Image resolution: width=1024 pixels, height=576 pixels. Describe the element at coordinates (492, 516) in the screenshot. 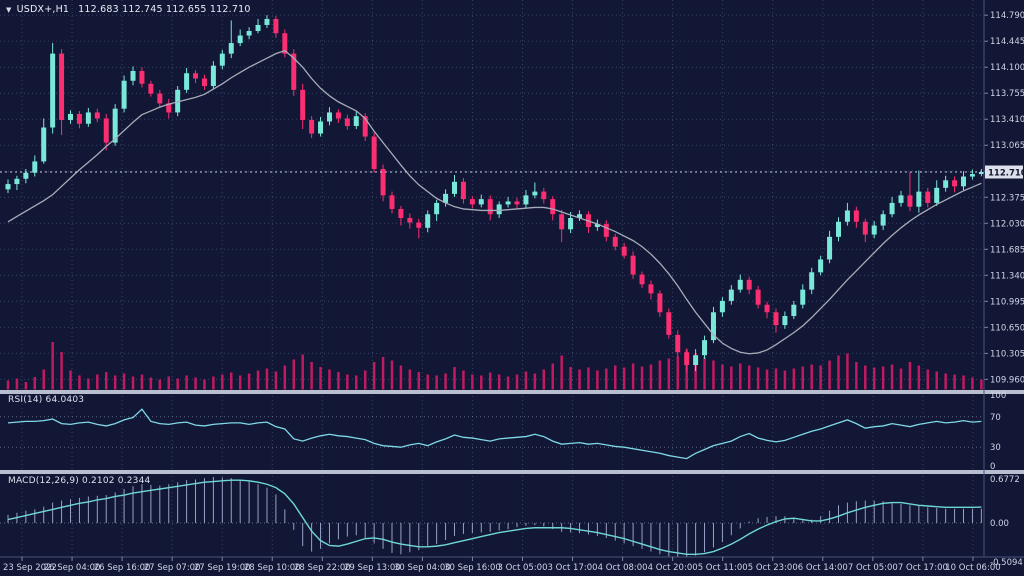

I see `macd-pane` at that location.